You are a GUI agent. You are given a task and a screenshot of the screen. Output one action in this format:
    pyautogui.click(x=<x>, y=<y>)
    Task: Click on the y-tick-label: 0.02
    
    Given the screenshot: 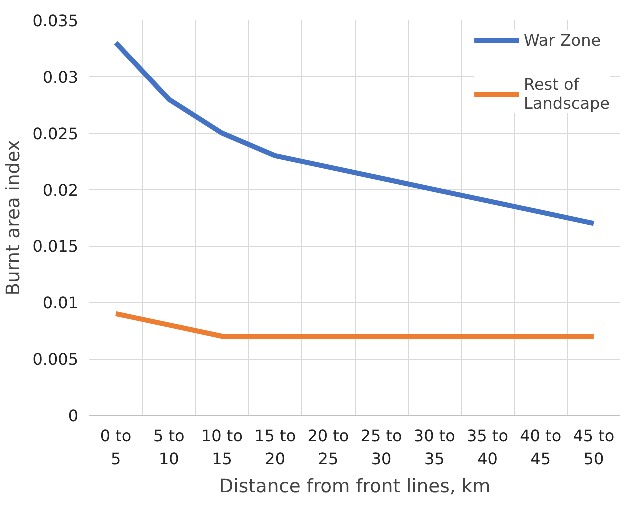 What is the action you would take?
    pyautogui.click(x=60, y=190)
    